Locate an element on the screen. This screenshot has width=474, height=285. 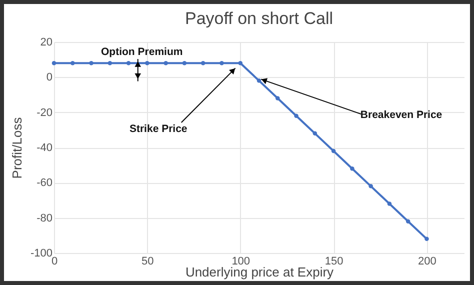
x-tick-label: 150 is located at coordinates (334, 262).